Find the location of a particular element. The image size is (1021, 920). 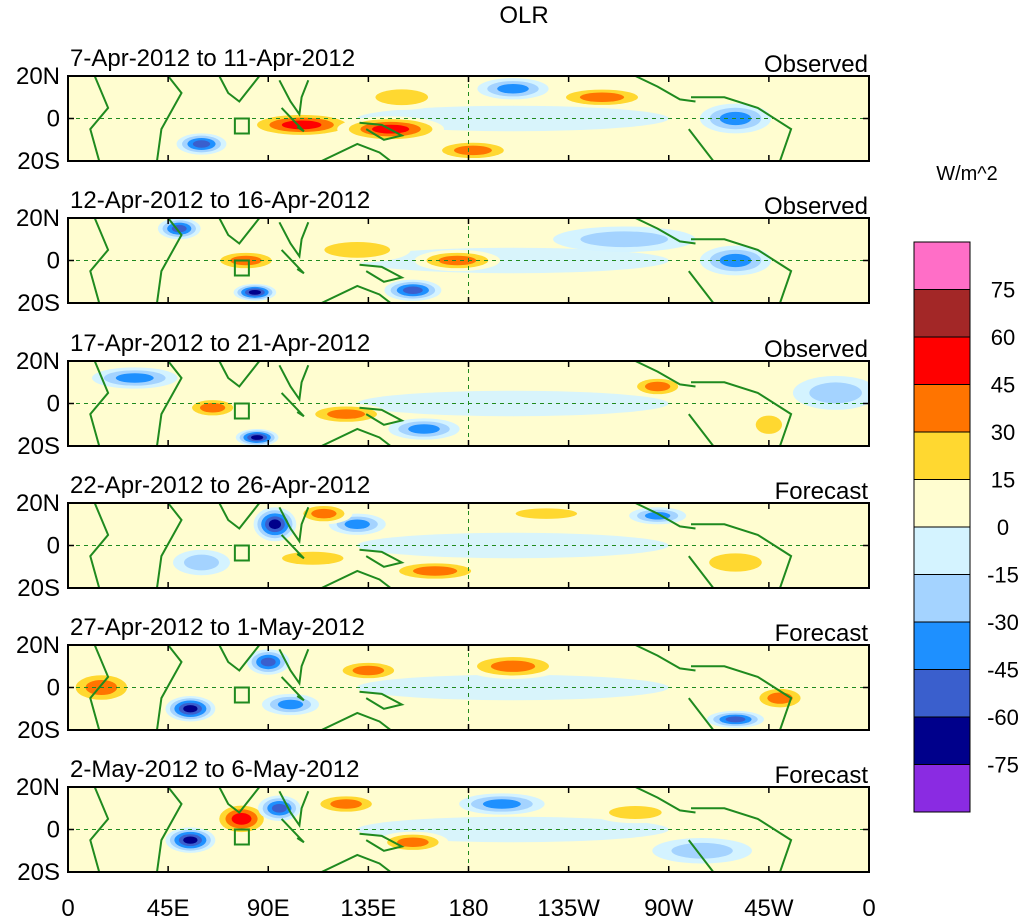

lon-tick-label: 90E is located at coordinates (268, 907).